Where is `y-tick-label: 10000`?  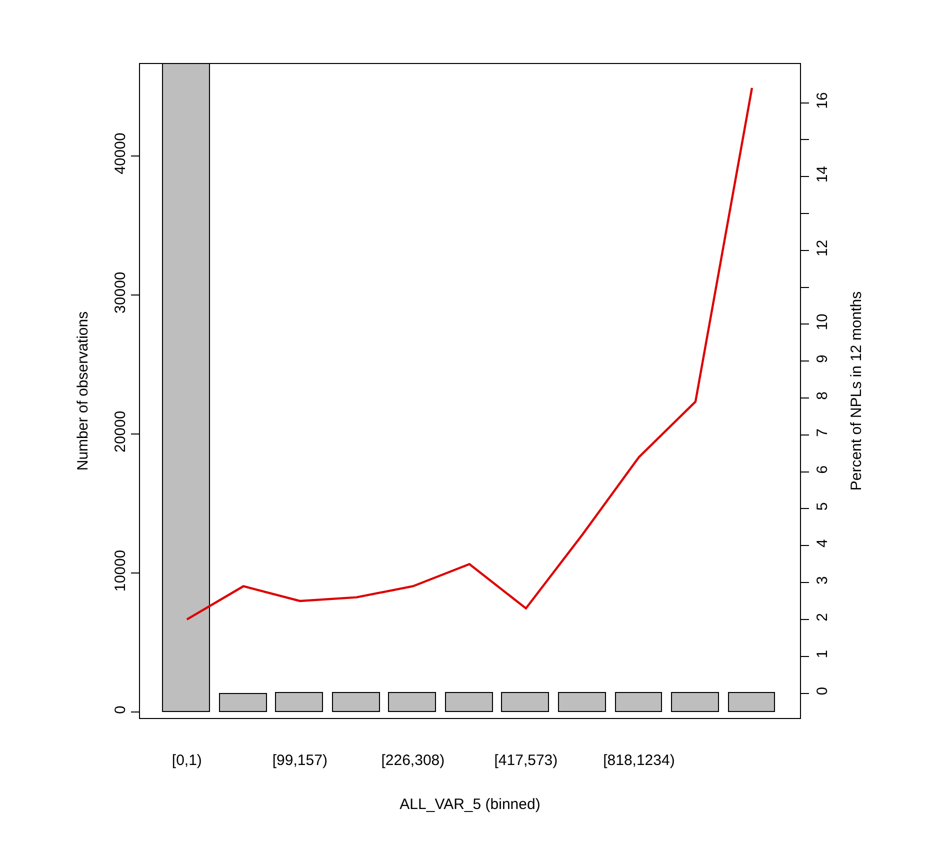
y-tick-label: 10000 is located at coordinates (120, 571).